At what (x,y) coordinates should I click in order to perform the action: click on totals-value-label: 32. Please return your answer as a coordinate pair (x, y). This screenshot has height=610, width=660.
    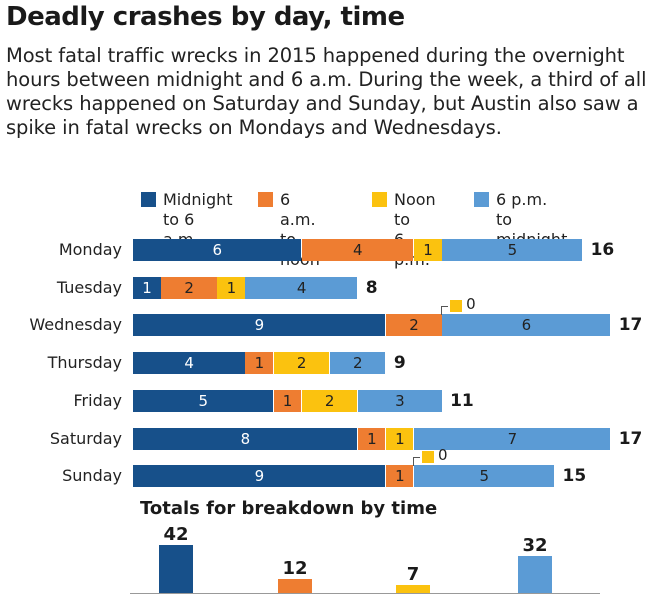
    Looking at the image, I should click on (535, 546).